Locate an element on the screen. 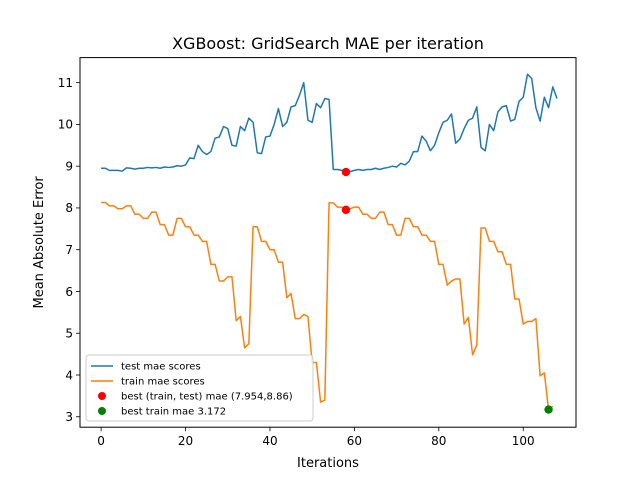  y-tick-label-5: 8 is located at coordinates (69, 208).